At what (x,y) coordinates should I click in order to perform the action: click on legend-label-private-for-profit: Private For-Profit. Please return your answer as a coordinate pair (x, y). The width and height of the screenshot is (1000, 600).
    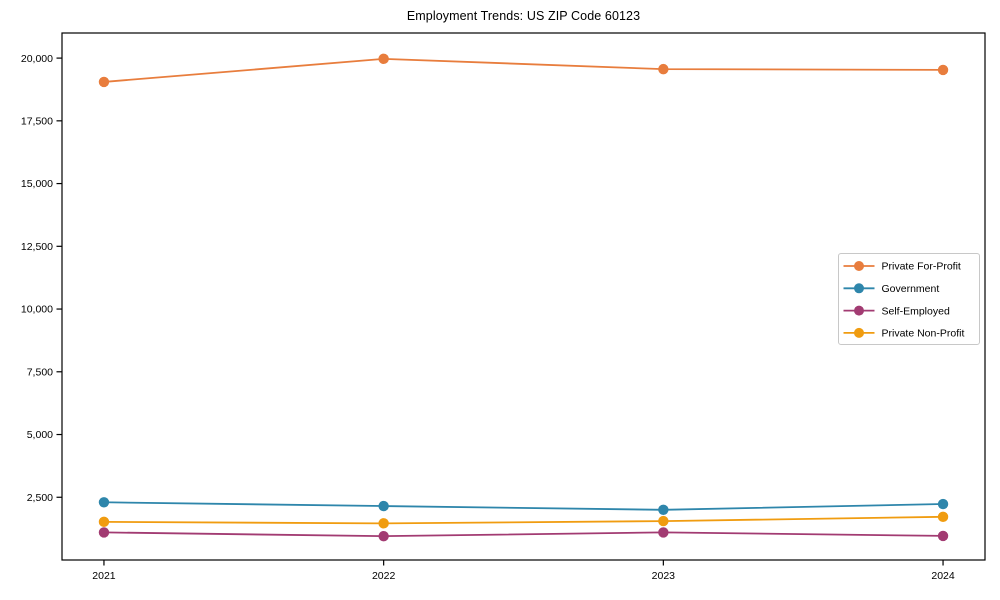
    Looking at the image, I should click on (921, 267).